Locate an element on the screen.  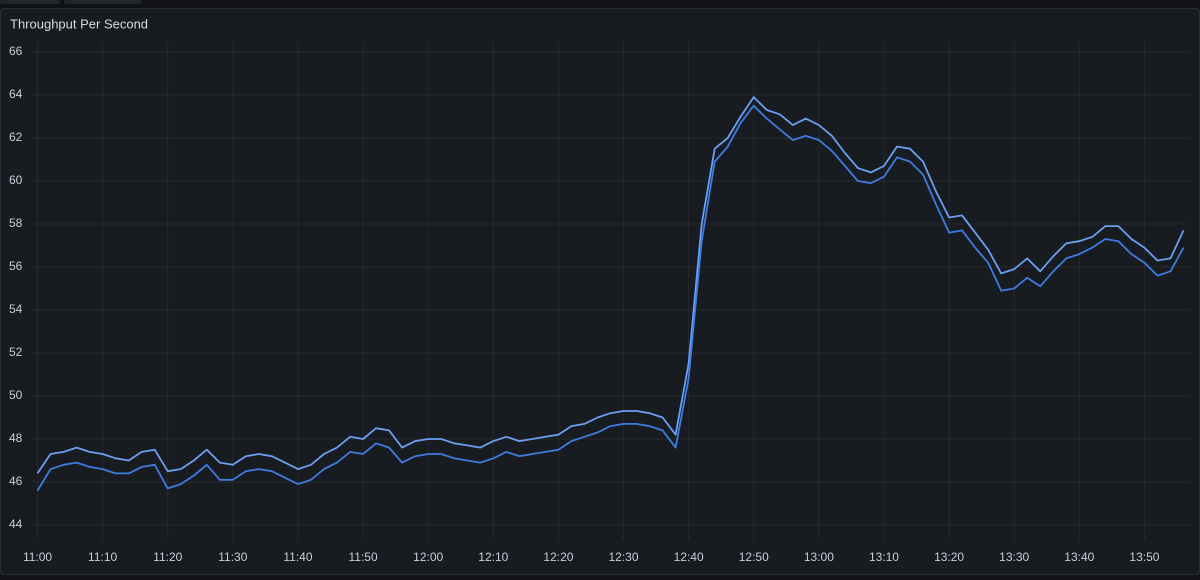
x-tick-label: 13:30 is located at coordinates (1014, 557).